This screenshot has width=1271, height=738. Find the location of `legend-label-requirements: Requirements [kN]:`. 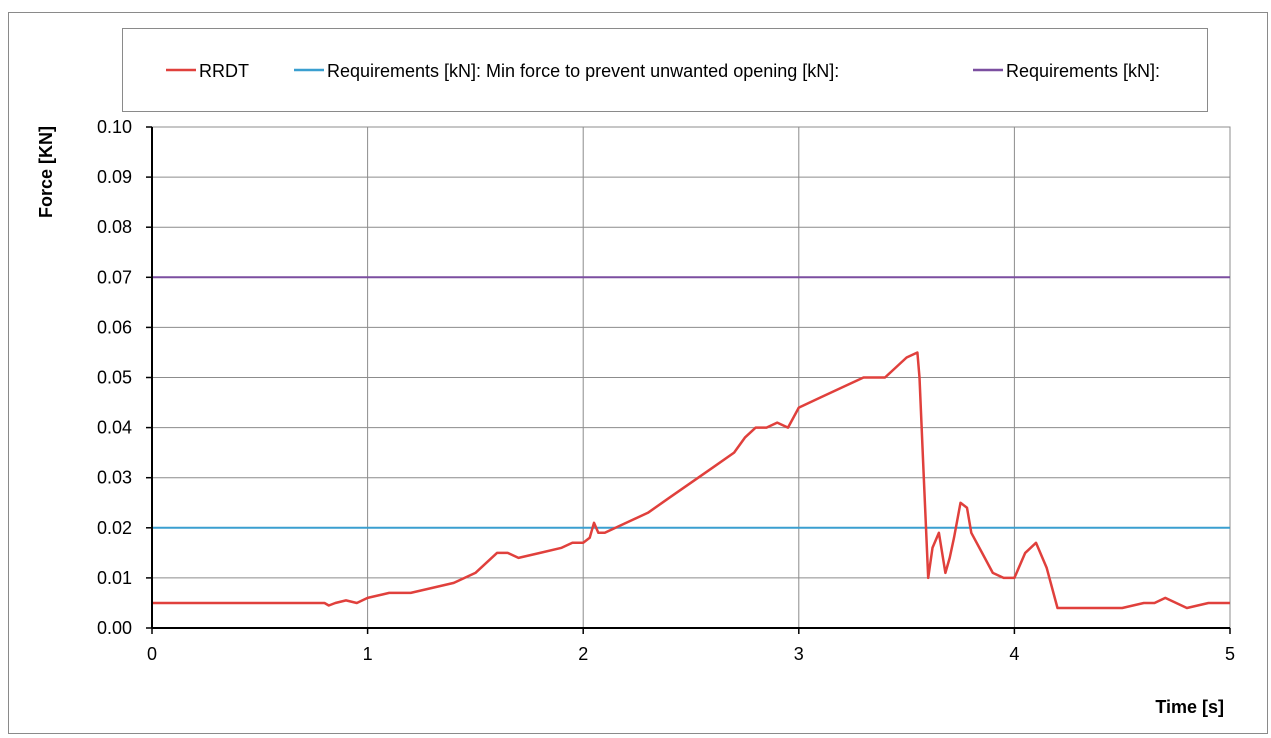

legend-label-requirements: Requirements [kN]: is located at coordinates (1083, 71).